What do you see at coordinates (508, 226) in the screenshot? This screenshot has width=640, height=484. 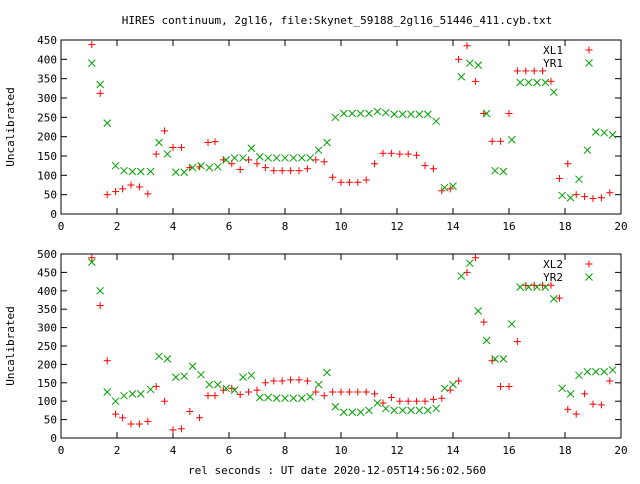 I see `x-tick-label: 16` at bounding box center [508, 226].